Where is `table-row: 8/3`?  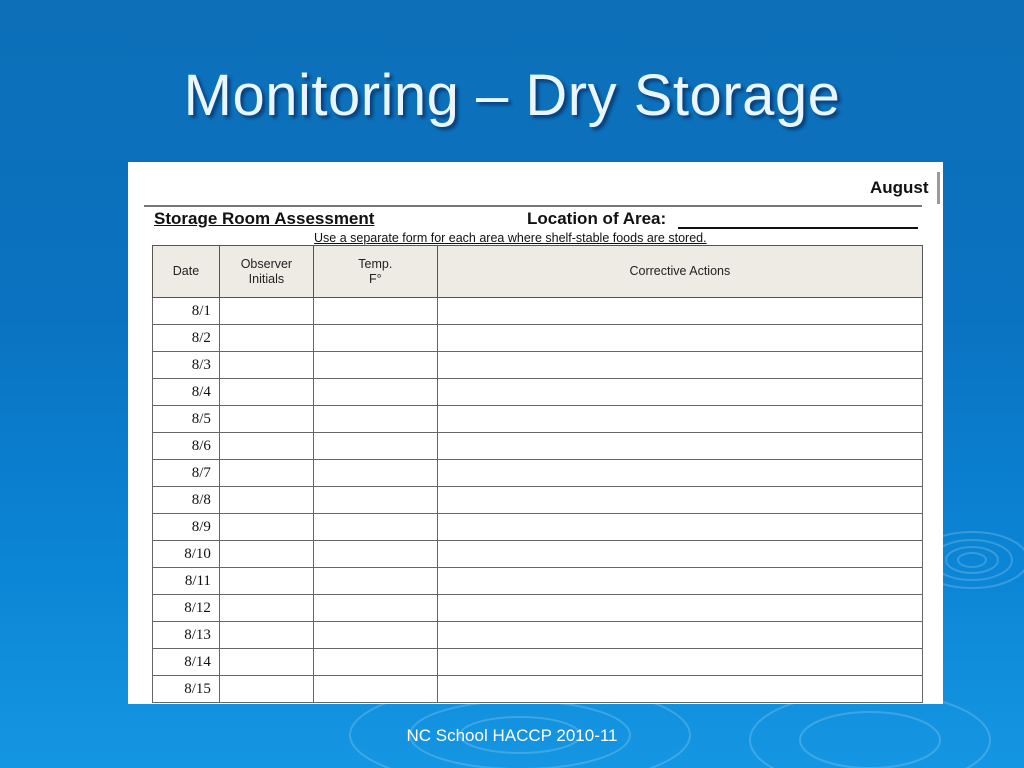
table-row: 8/3 is located at coordinates (538, 365).